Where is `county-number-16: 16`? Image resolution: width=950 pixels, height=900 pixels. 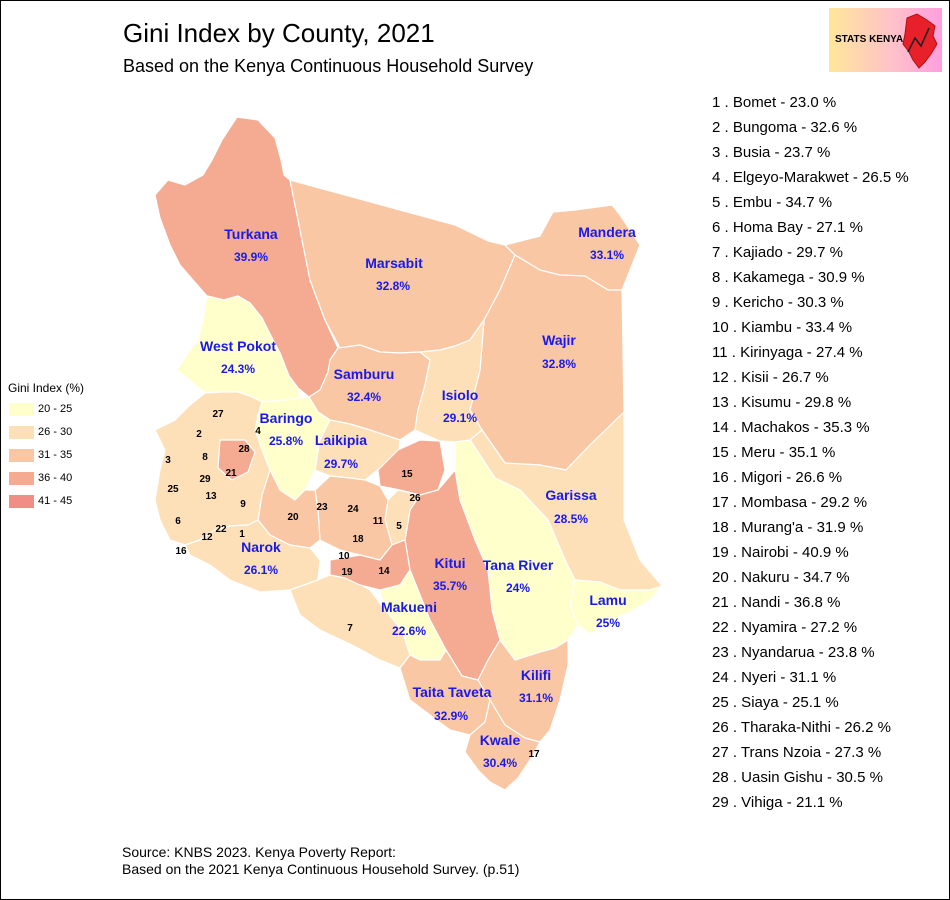
county-number-16: 16 is located at coordinates (181, 551).